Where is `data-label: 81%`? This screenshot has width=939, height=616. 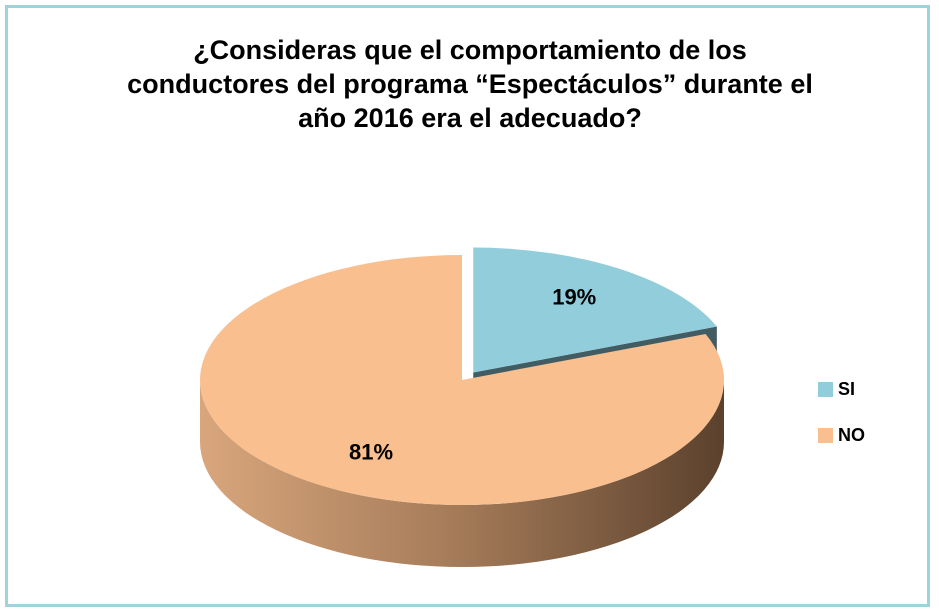 data-label: 81% is located at coordinates (371, 452).